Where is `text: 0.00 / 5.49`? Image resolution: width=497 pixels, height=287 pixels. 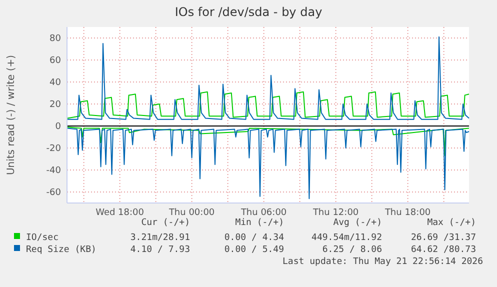
text: 0.00 / 5.49 is located at coordinates (254, 250).